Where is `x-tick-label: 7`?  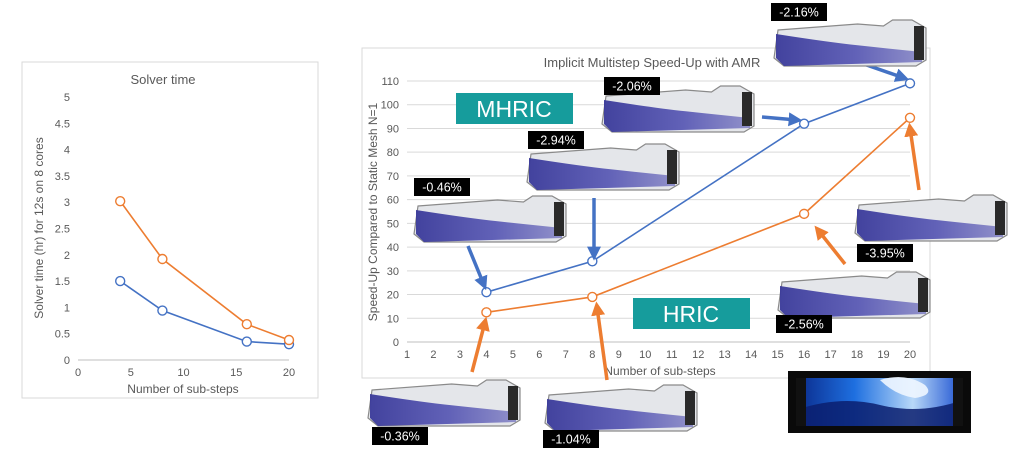
x-tick-label: 7 is located at coordinates (566, 355).